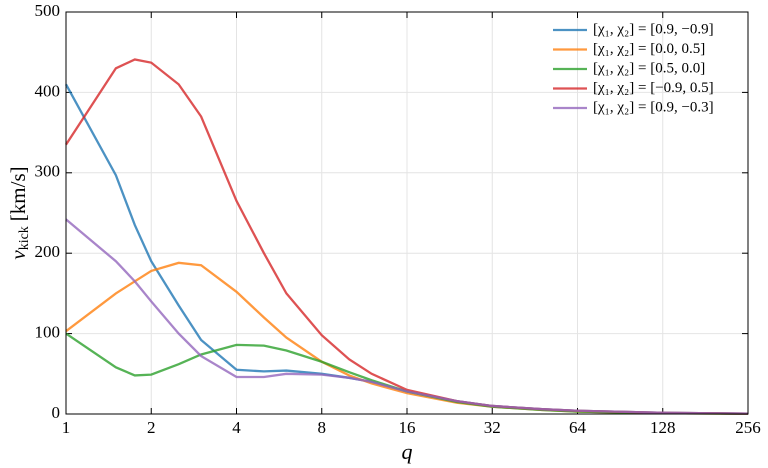 The image size is (768, 468). I want to click on legend-label: [χ₁, χ₂] = [0.9, −0.3], so click(653, 107).